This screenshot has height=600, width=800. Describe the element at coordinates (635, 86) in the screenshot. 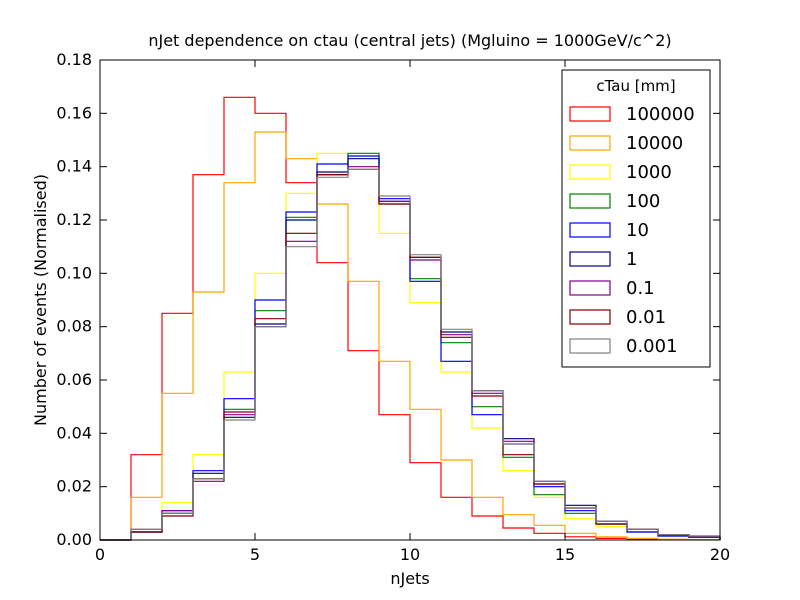

I see `legend-title: cTau [mm]` at that location.